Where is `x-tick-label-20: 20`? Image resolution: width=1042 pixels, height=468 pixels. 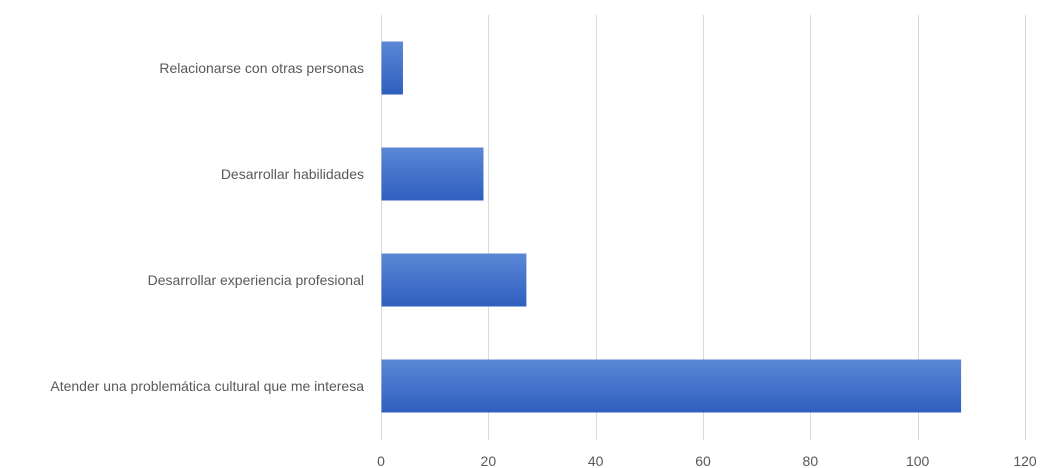
x-tick-label-20: 20 is located at coordinates (489, 460).